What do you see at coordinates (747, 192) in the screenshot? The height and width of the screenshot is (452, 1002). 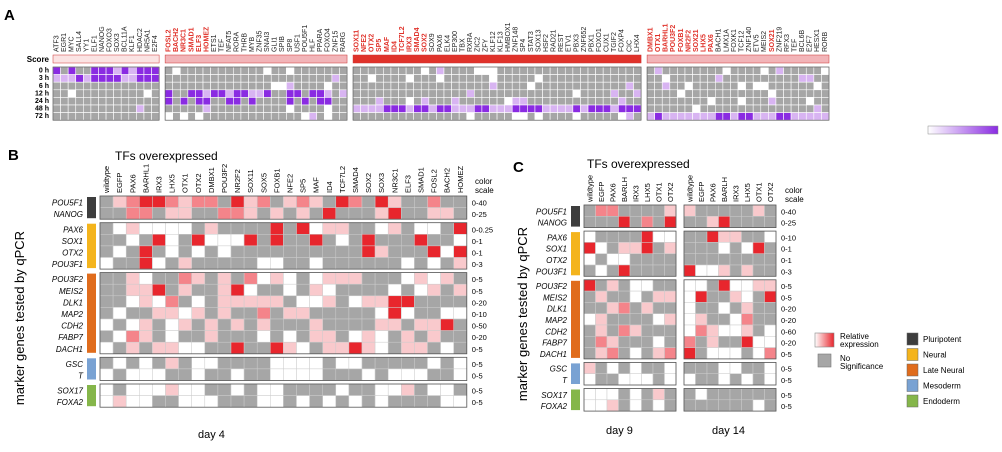 I see `column-label: LHX5` at bounding box center [747, 192].